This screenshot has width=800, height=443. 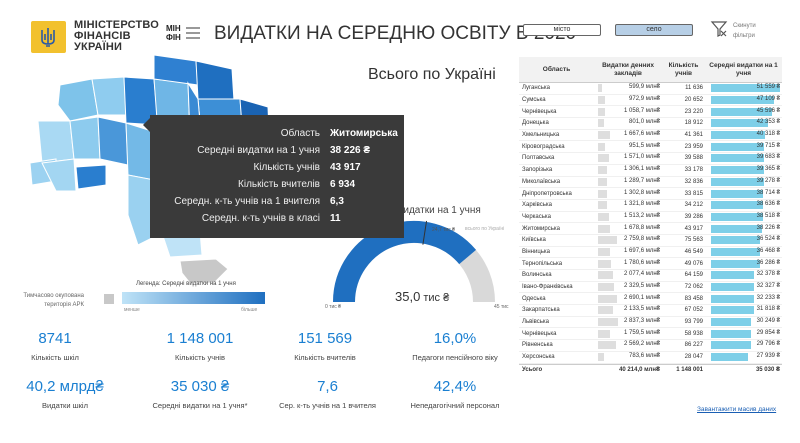 What do you see at coordinates (59, 175) in the screenshot?
I see `map-region-ivano-frankivsk` at bounding box center [59, 175].